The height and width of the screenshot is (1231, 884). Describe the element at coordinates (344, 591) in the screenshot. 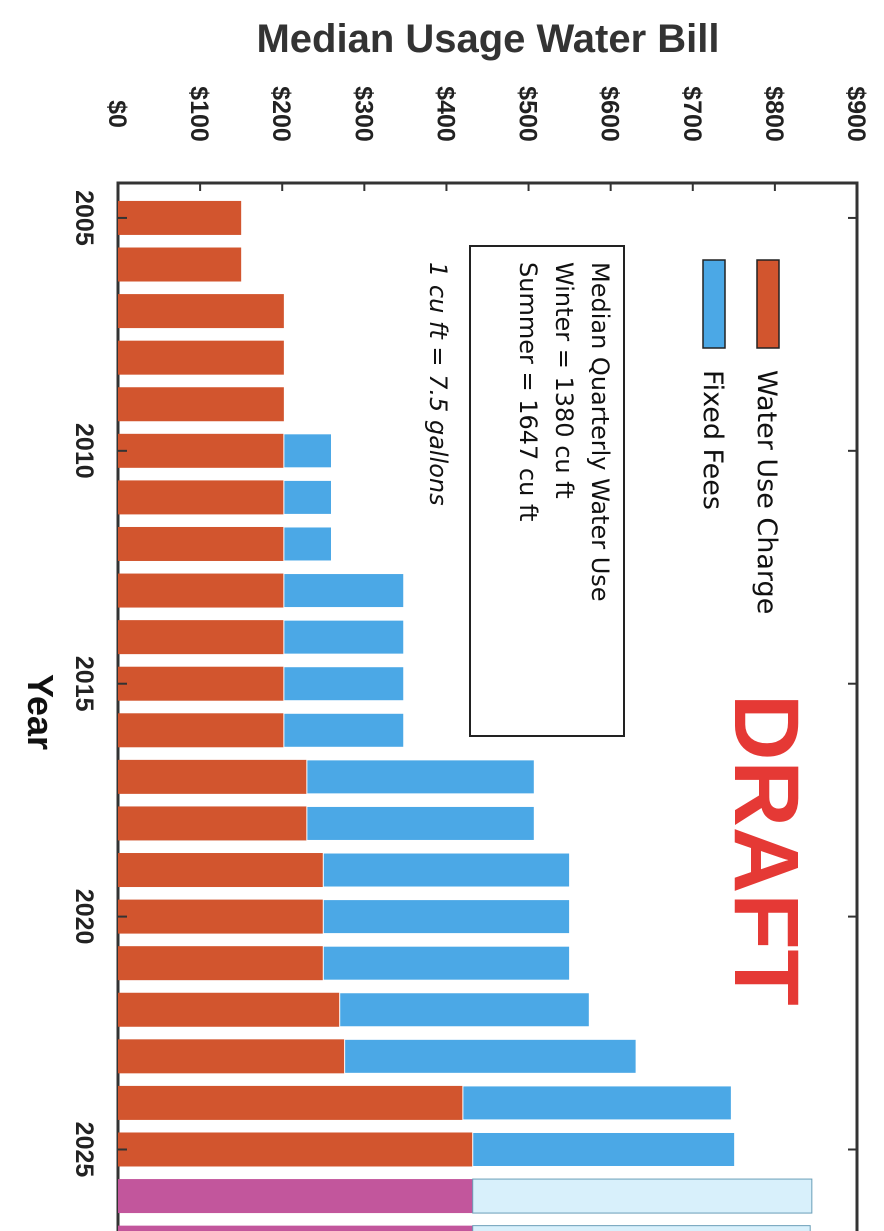

I see `bar-fixed-fees-2013` at that location.